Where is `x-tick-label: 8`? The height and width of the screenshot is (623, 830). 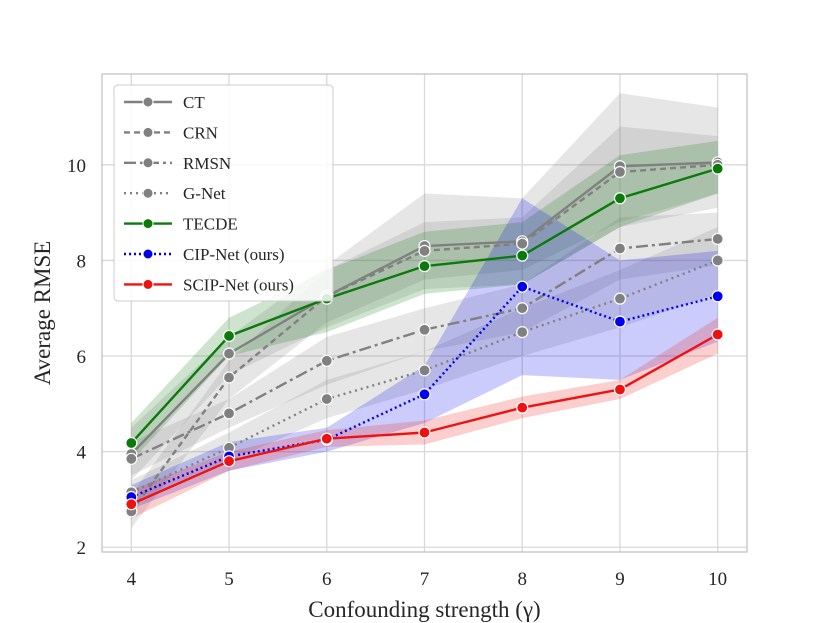
x-tick-label: 8 is located at coordinates (522, 579).